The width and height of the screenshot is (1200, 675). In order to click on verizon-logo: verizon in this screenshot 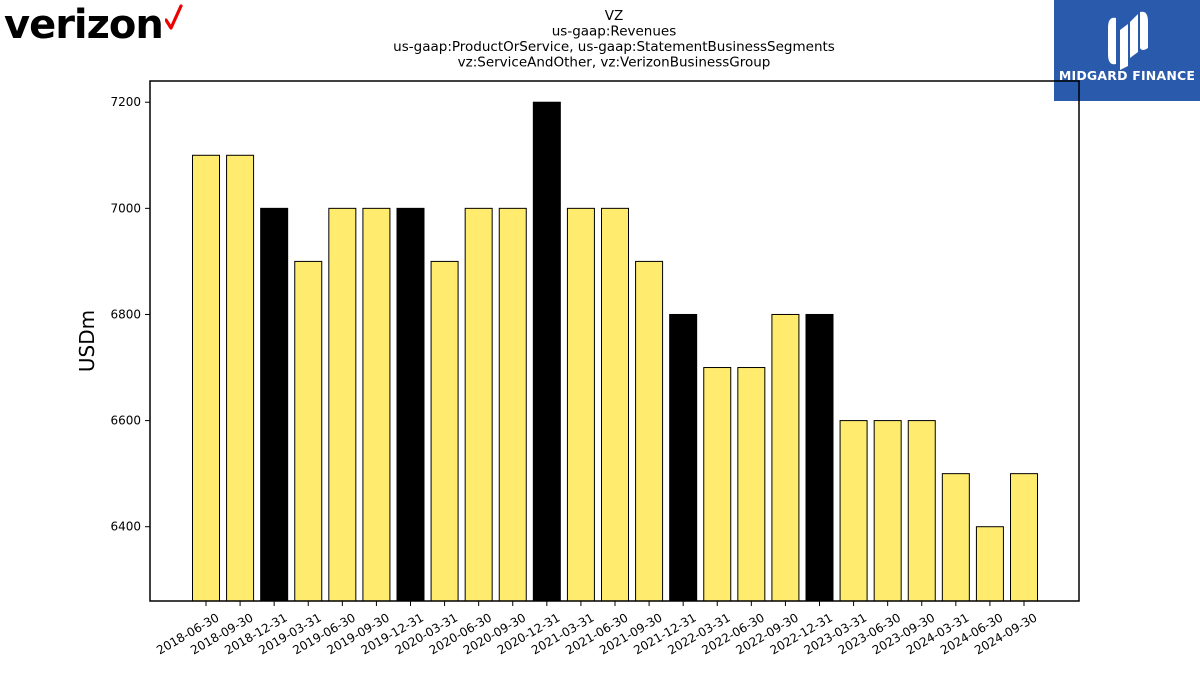, I will do `click(93, 25)`.